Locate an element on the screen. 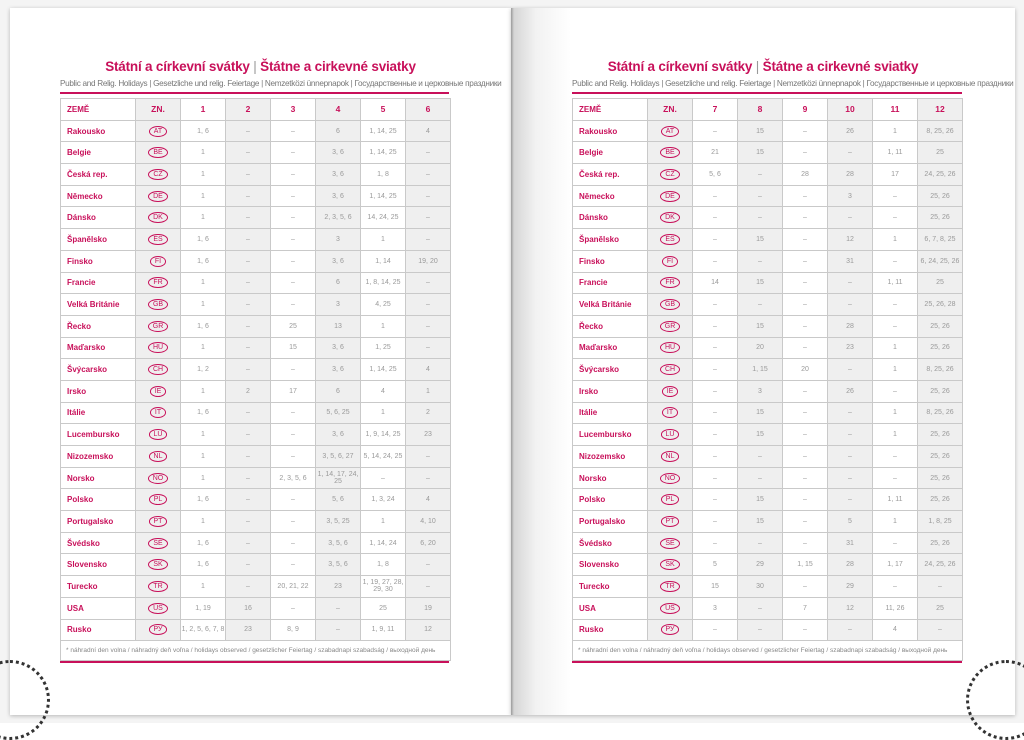 The width and height of the screenshot is (1024, 740). header-month: 8 is located at coordinates (760, 109).